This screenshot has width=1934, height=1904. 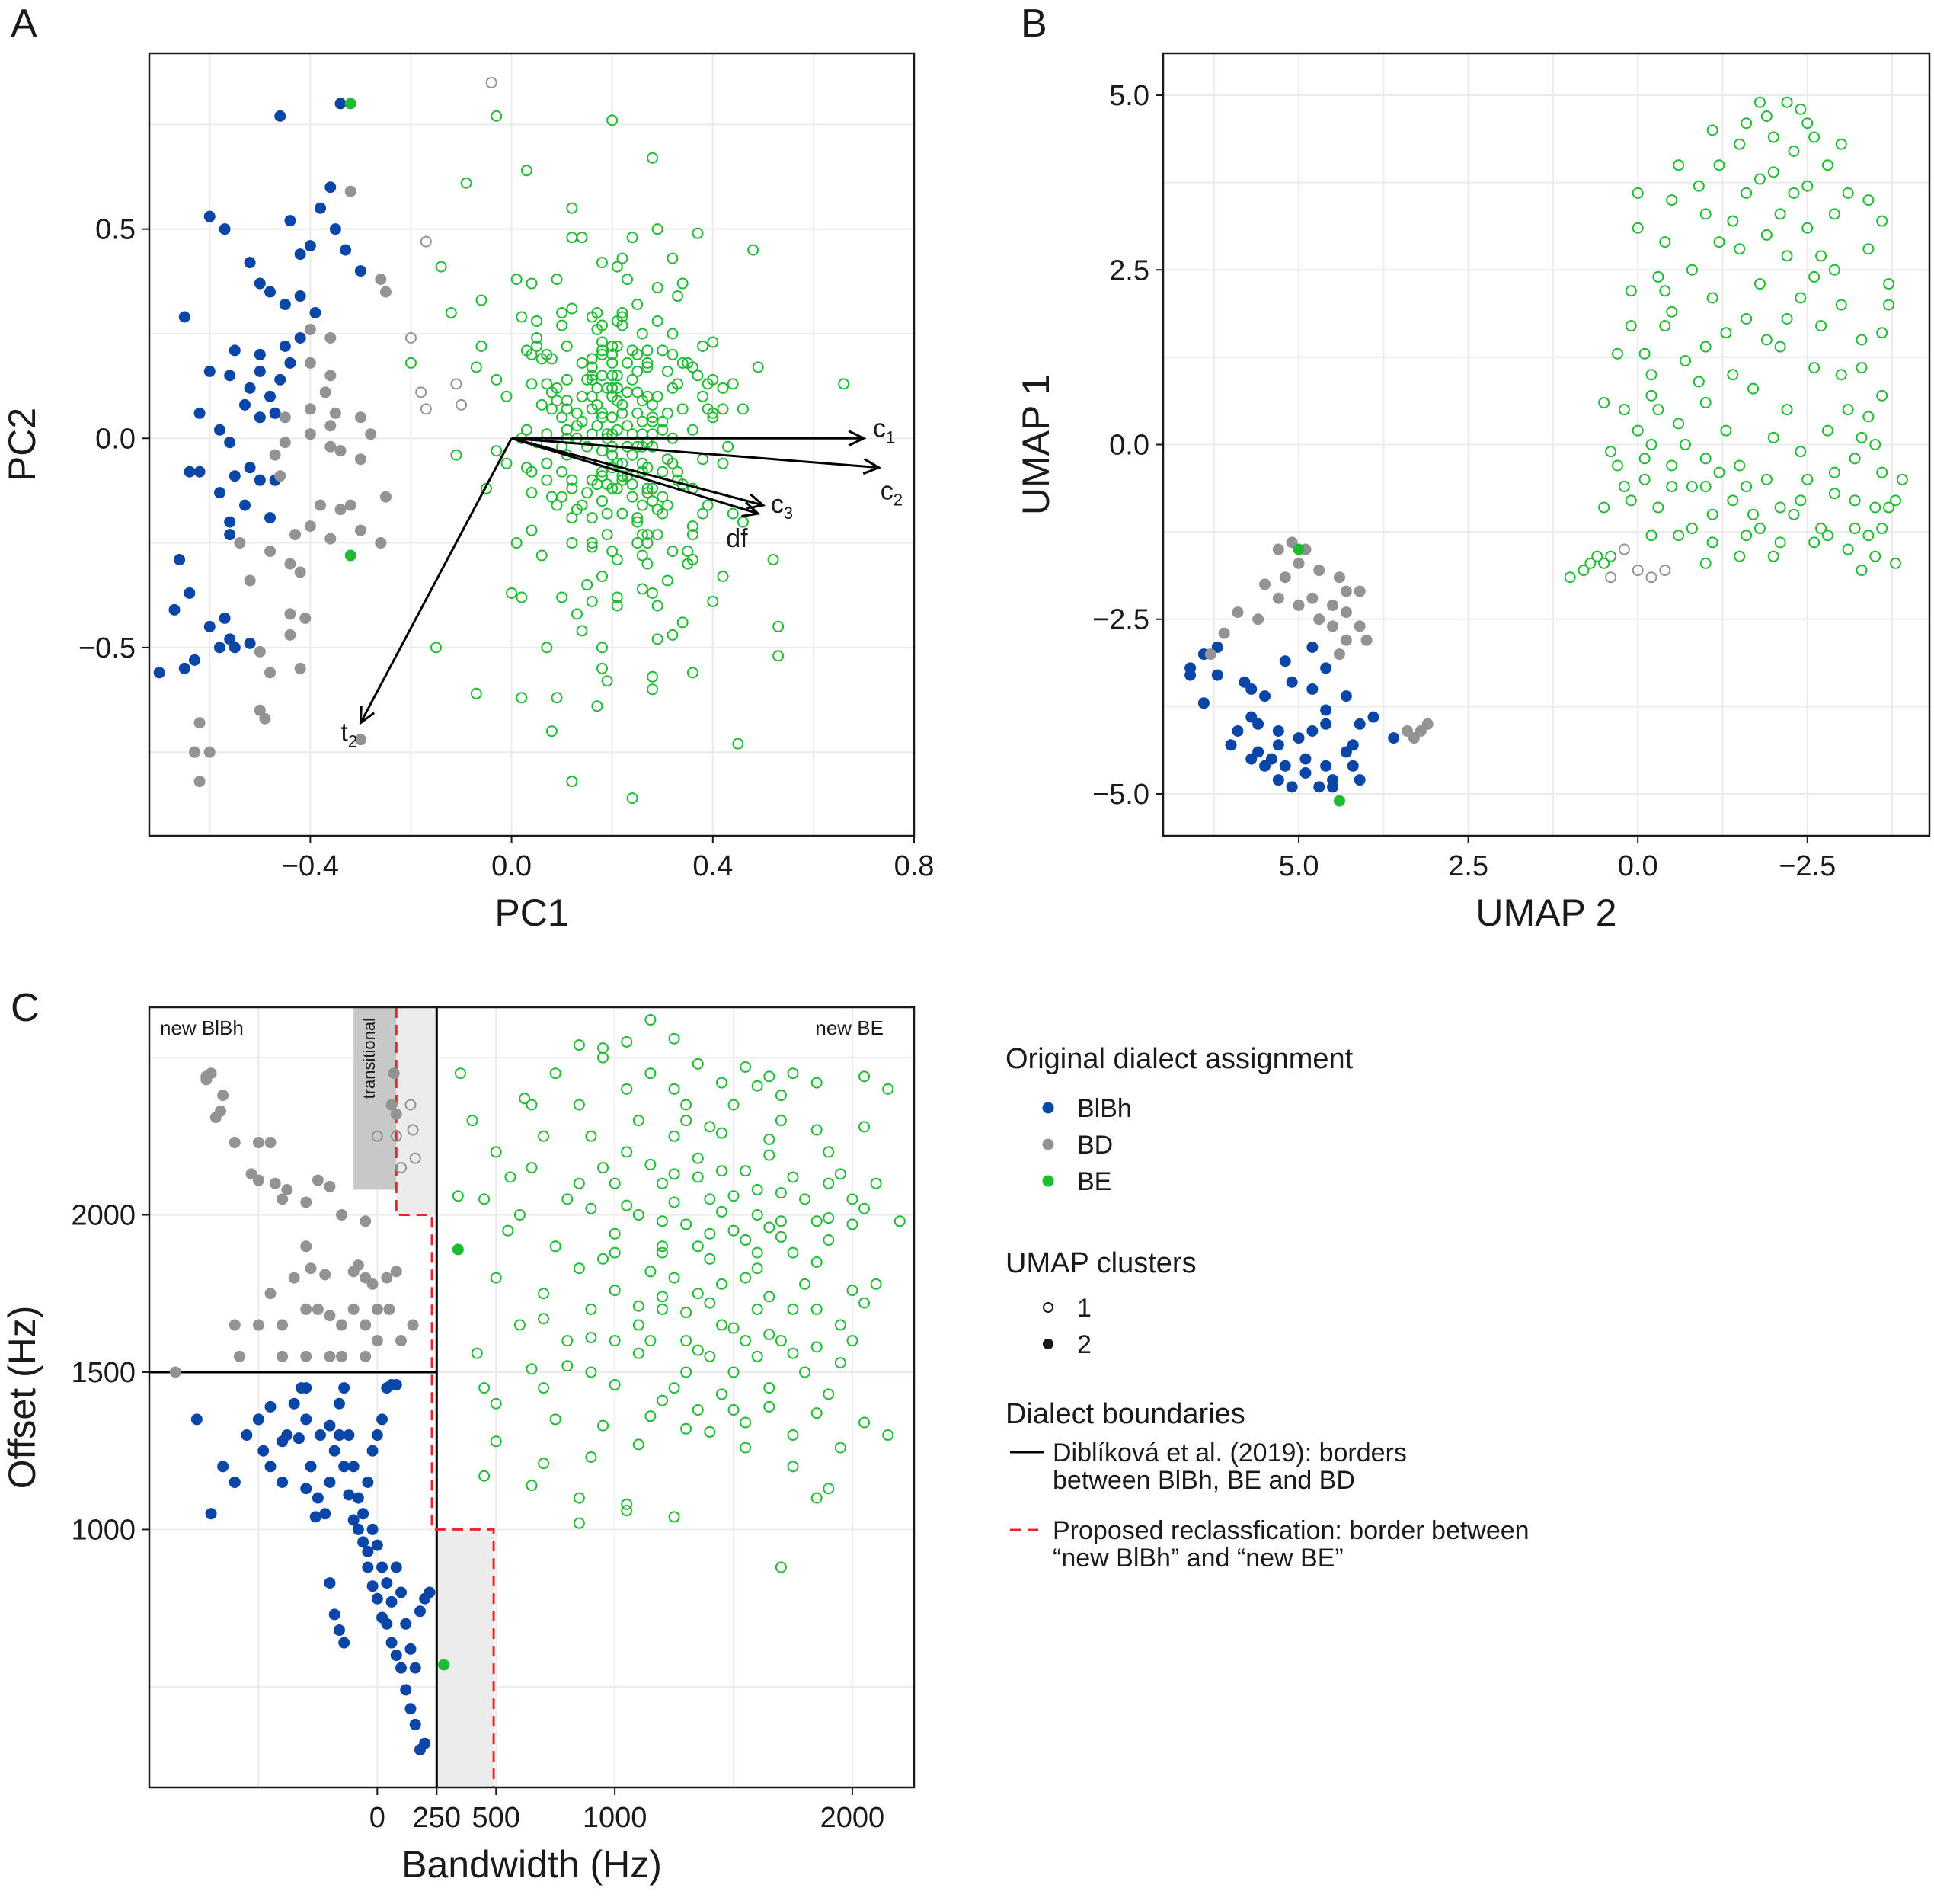 I want to click on y-tick-label: 5.0, so click(x=1129, y=96).